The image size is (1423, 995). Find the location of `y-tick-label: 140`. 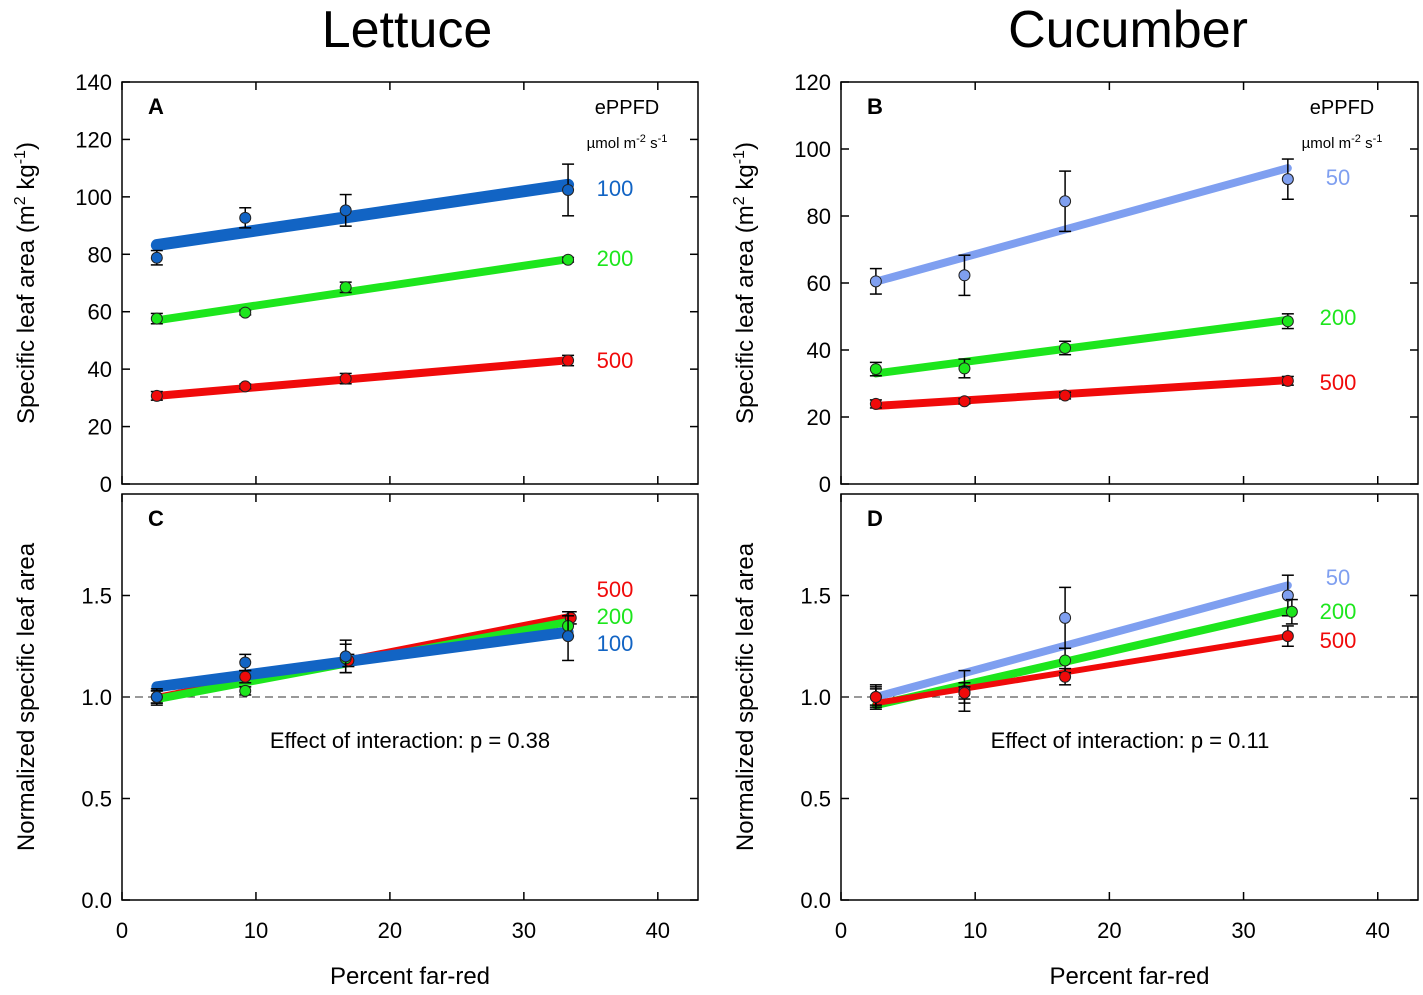

y-tick-label: 140 is located at coordinates (93, 82).